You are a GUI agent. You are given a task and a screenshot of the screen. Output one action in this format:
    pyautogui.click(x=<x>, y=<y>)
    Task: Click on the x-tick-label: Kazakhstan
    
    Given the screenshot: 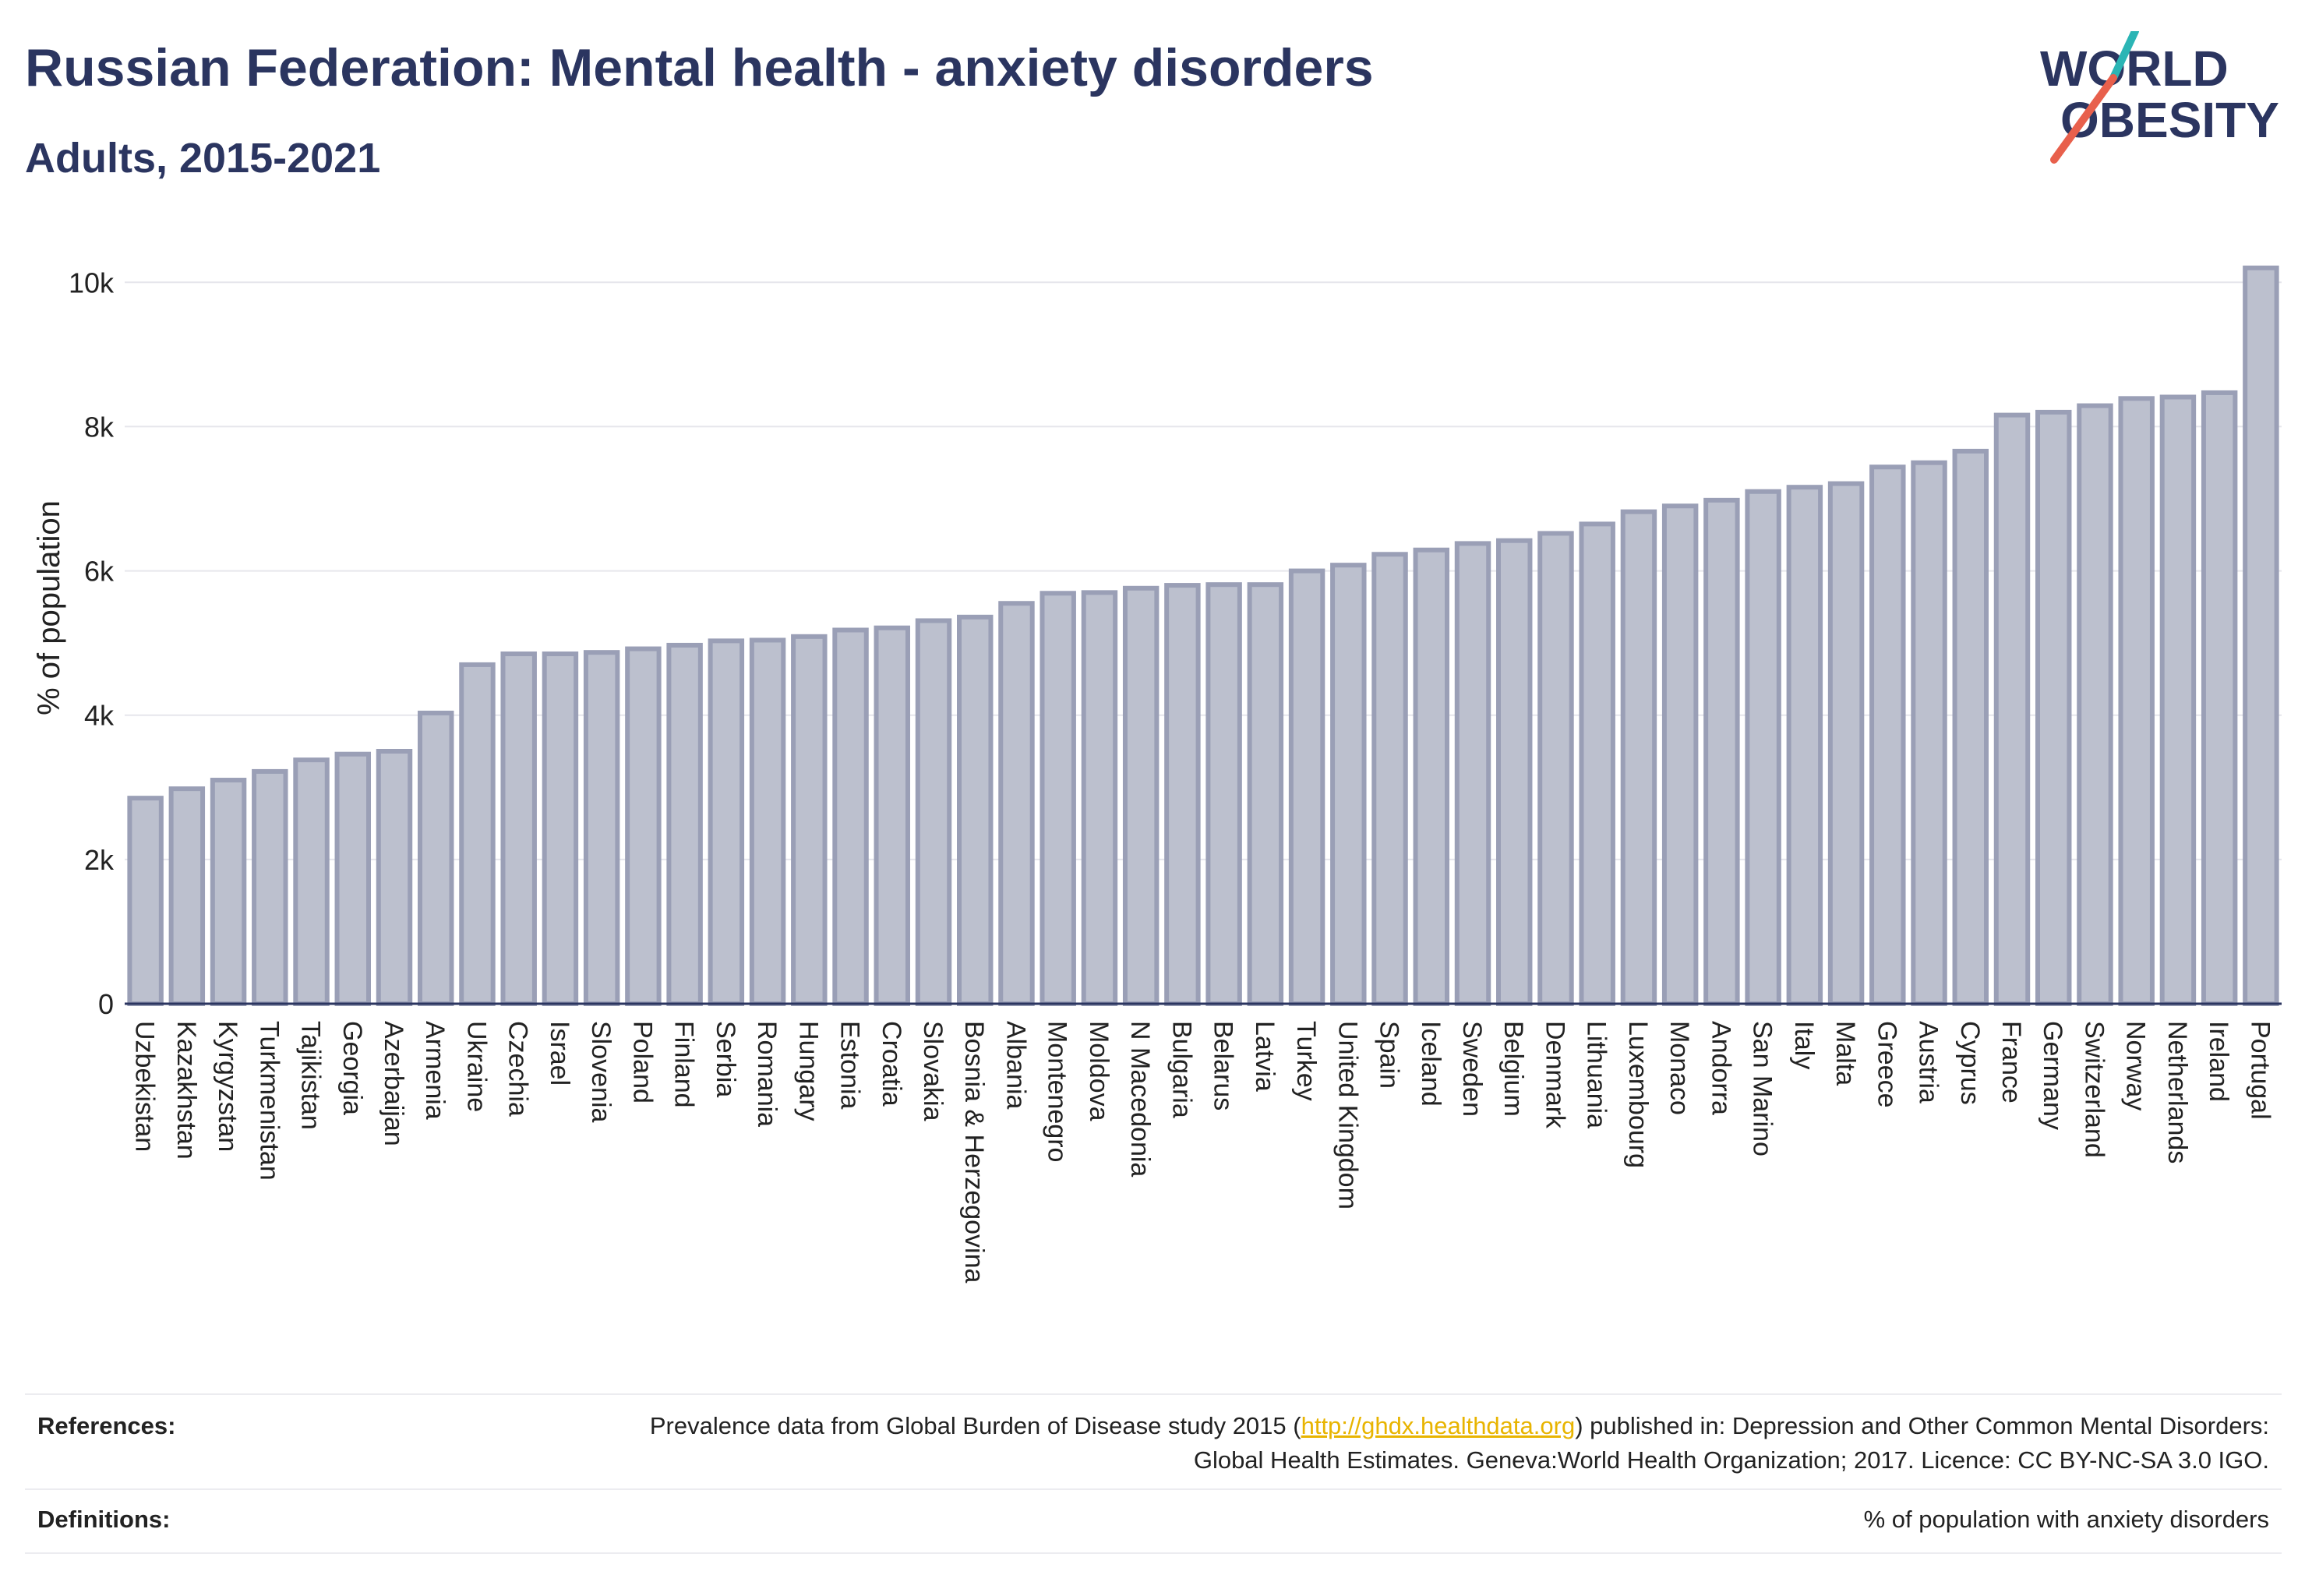 What is the action you would take?
    pyautogui.click(x=186, y=1090)
    